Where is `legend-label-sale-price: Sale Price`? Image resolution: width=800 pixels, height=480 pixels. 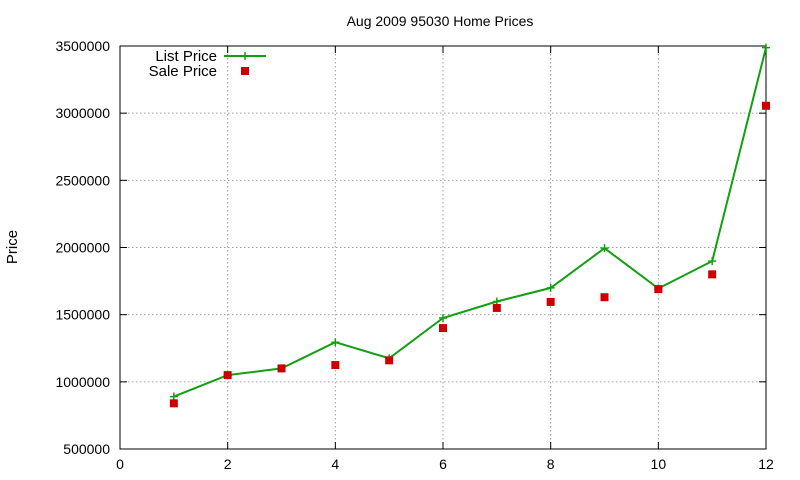 legend-label-sale-price: Sale Price is located at coordinates (183, 71).